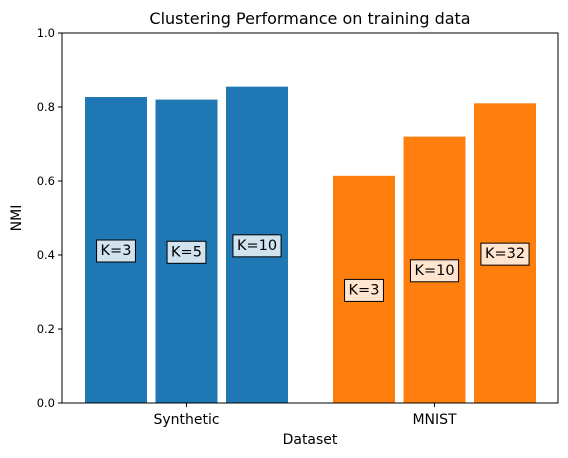 This screenshot has width=568, height=458. What do you see at coordinates (46, 107) in the screenshot?
I see `y-tick-label: 0.8` at bounding box center [46, 107].